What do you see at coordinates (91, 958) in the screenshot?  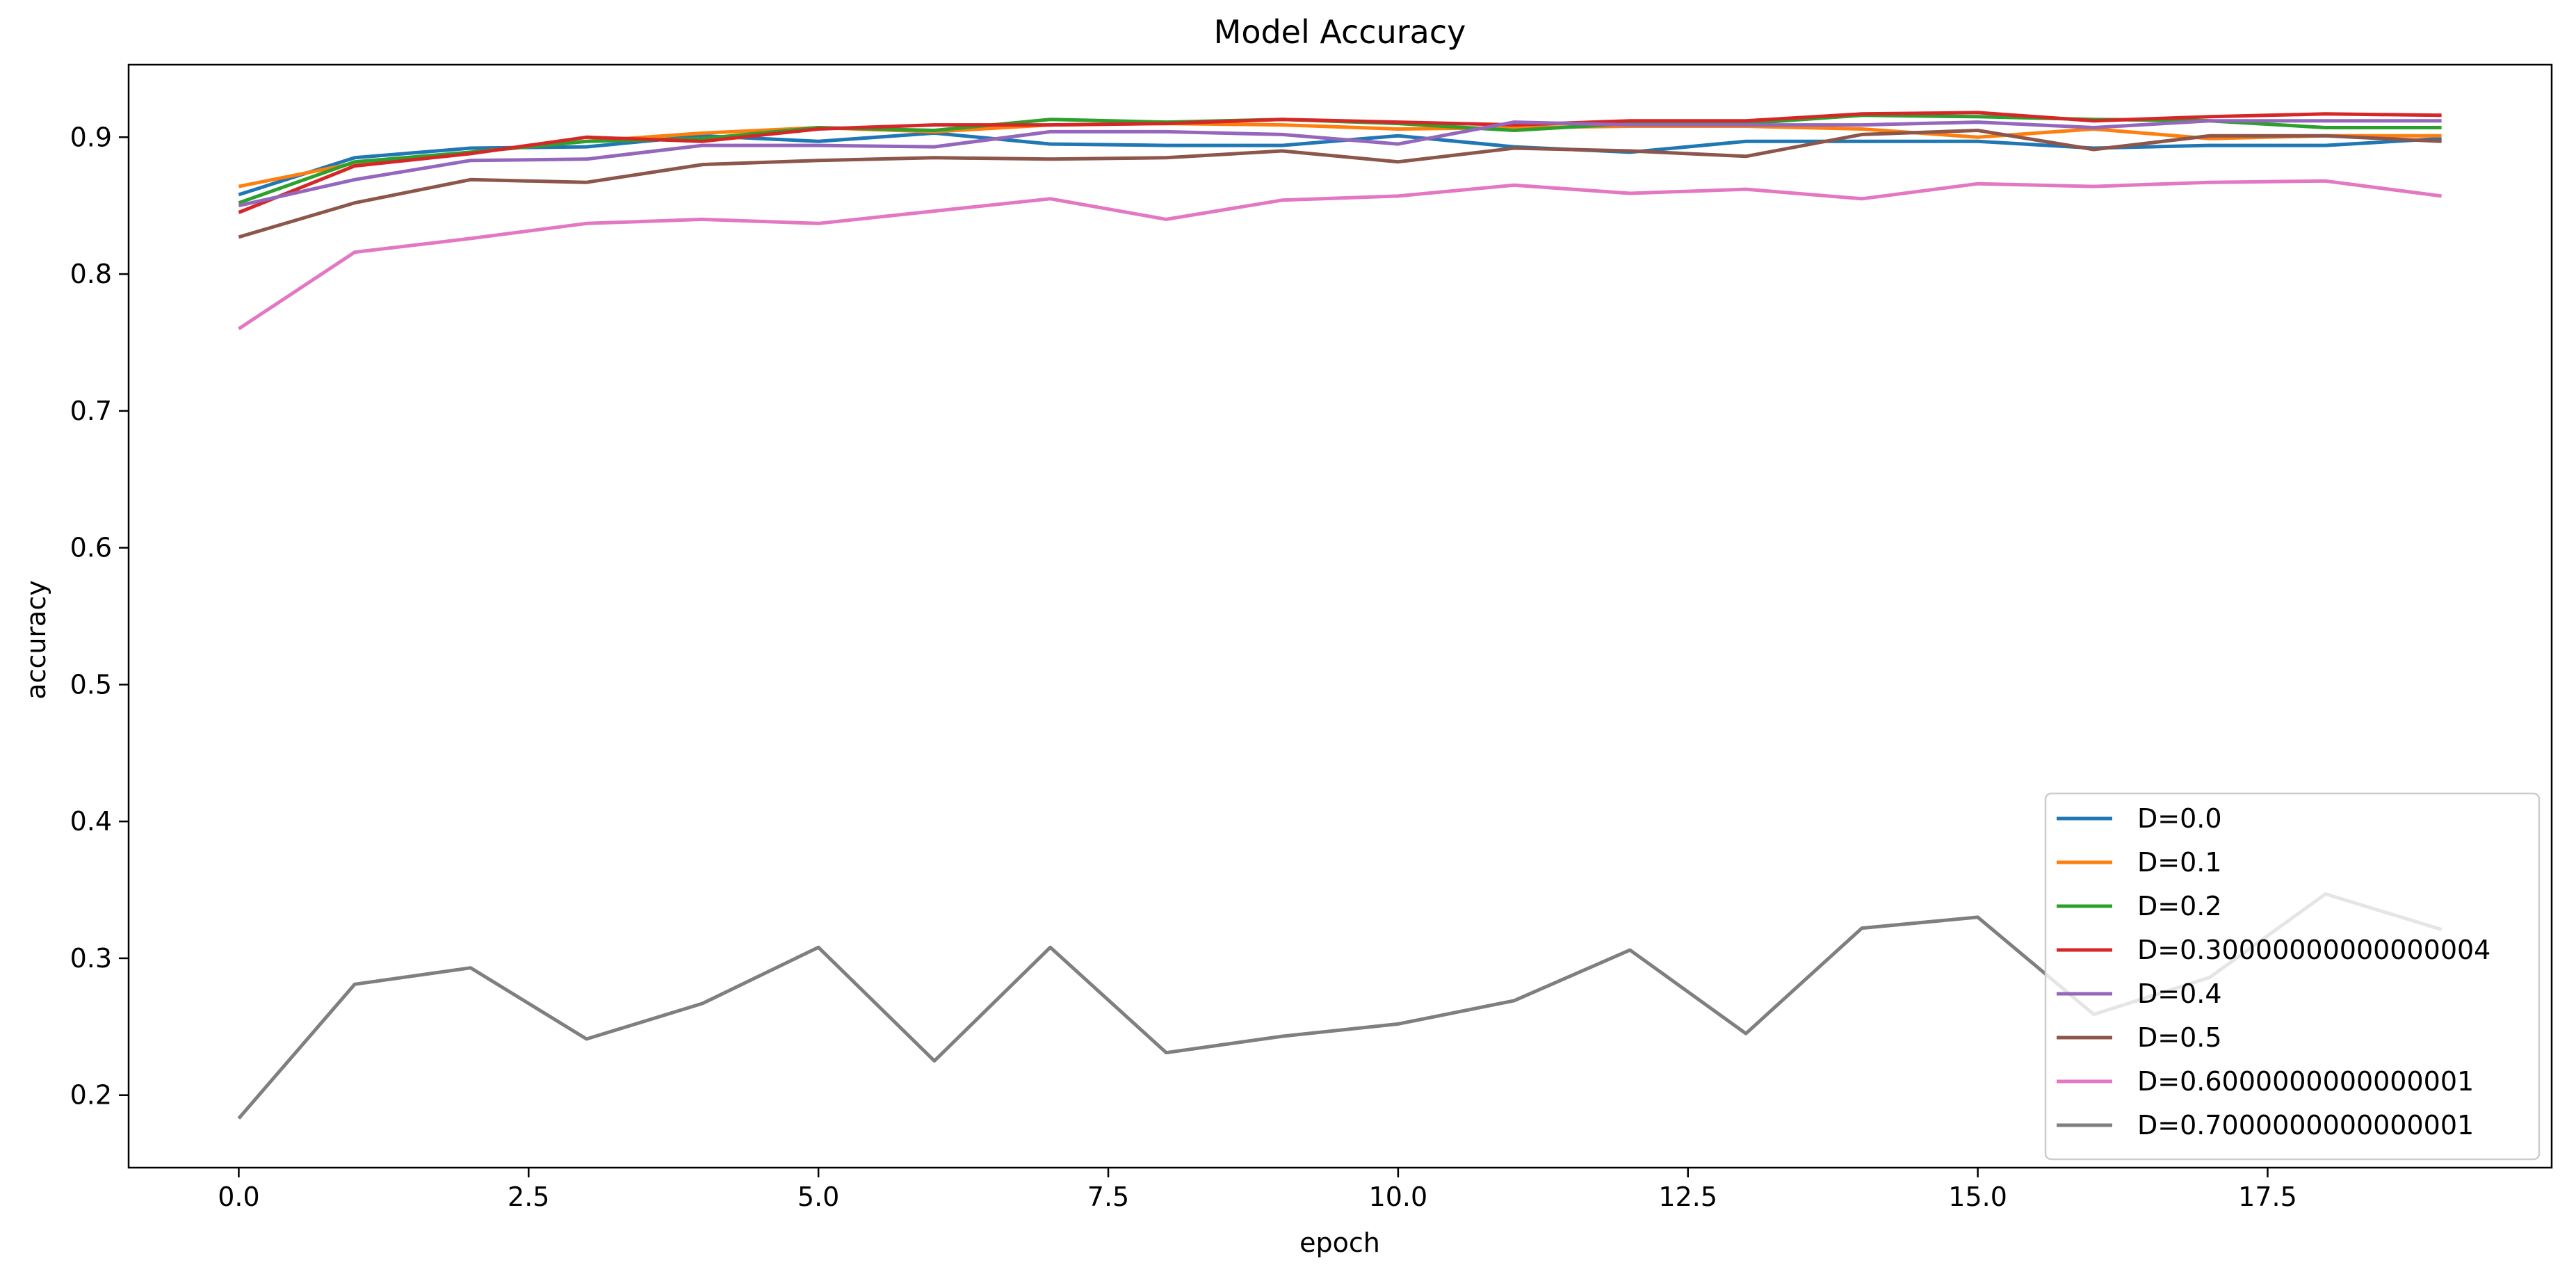 I see `y-tick-label: 0.3` at bounding box center [91, 958].